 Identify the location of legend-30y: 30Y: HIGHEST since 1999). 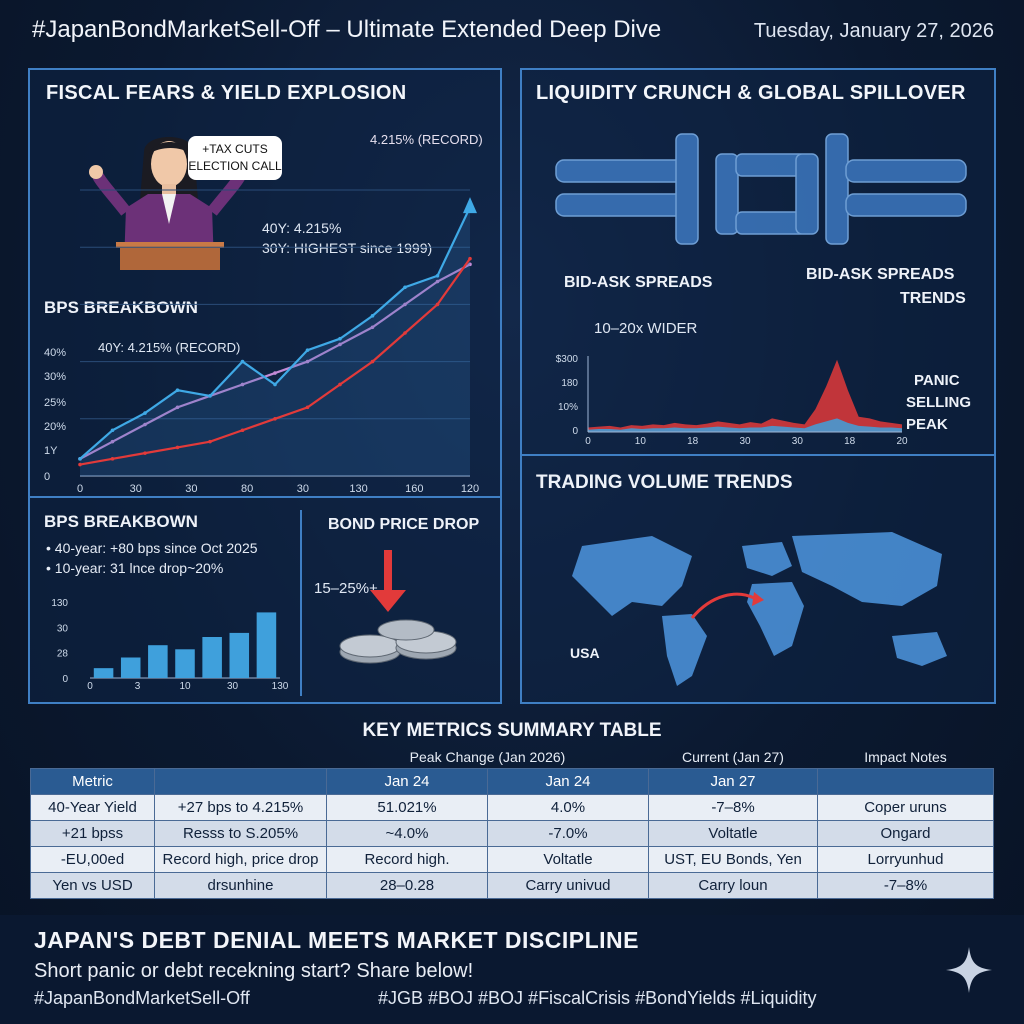
(347, 248).